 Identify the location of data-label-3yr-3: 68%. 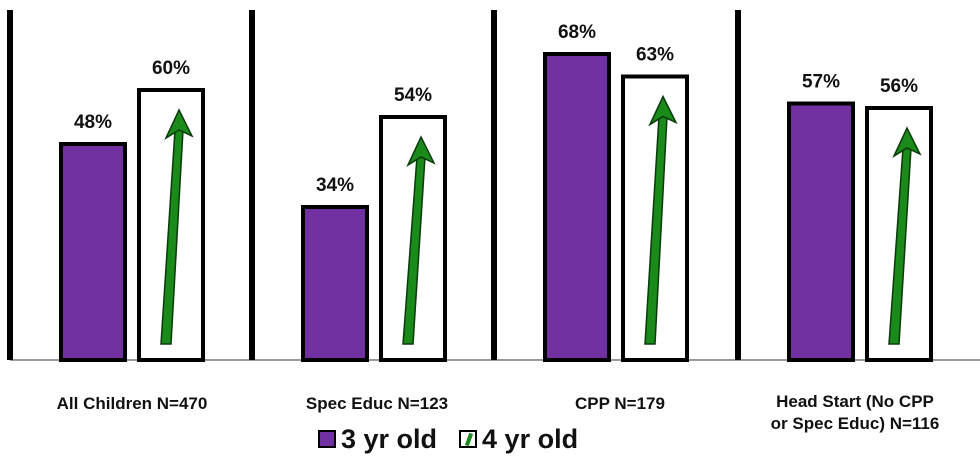
(577, 32).